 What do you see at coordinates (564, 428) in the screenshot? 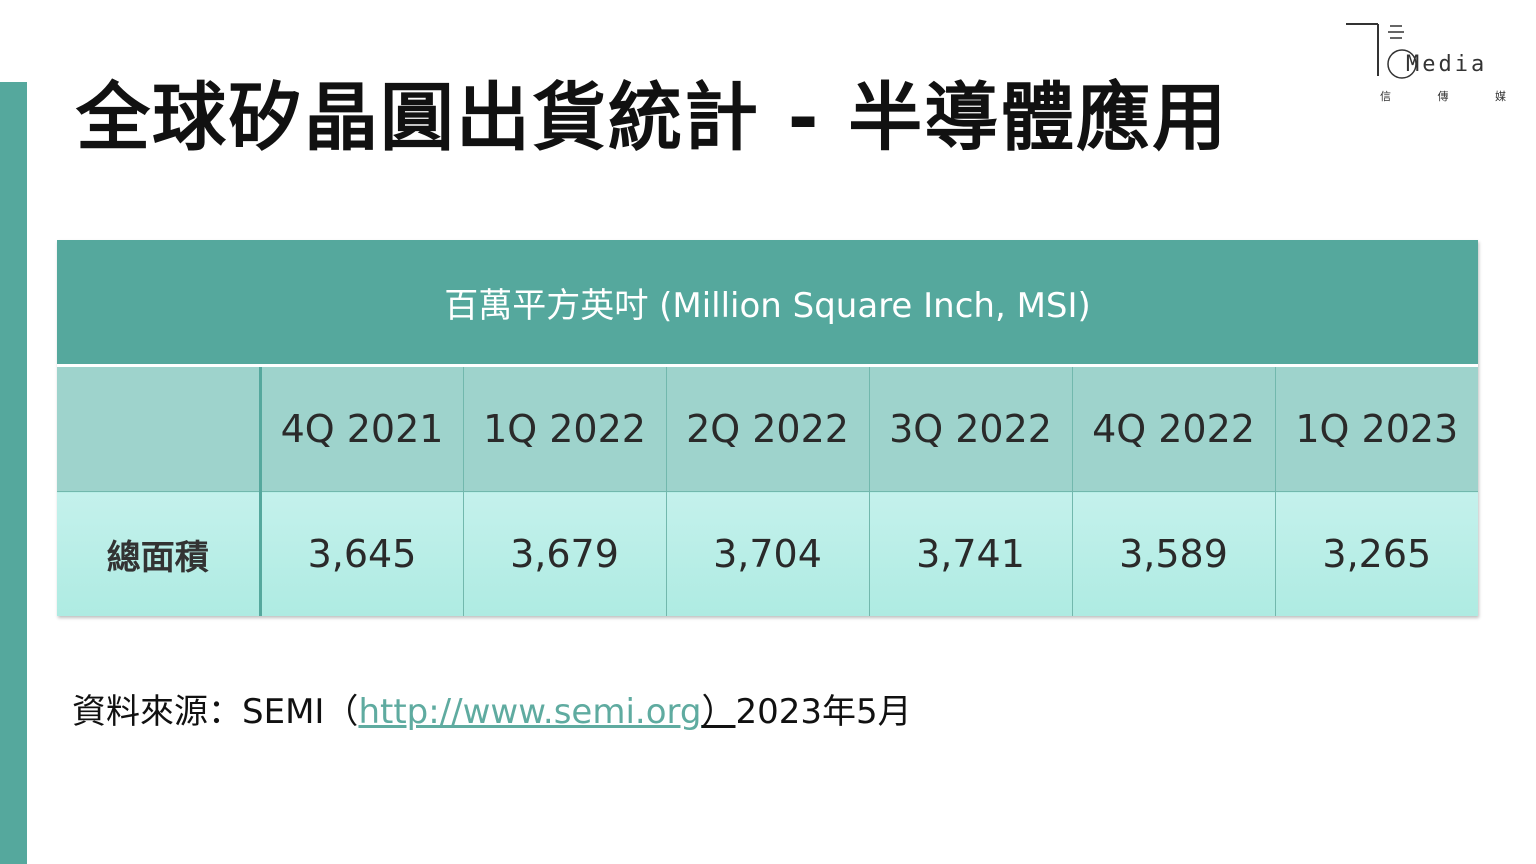
I see `quarter-header: 1Q 2022` at bounding box center [564, 428].